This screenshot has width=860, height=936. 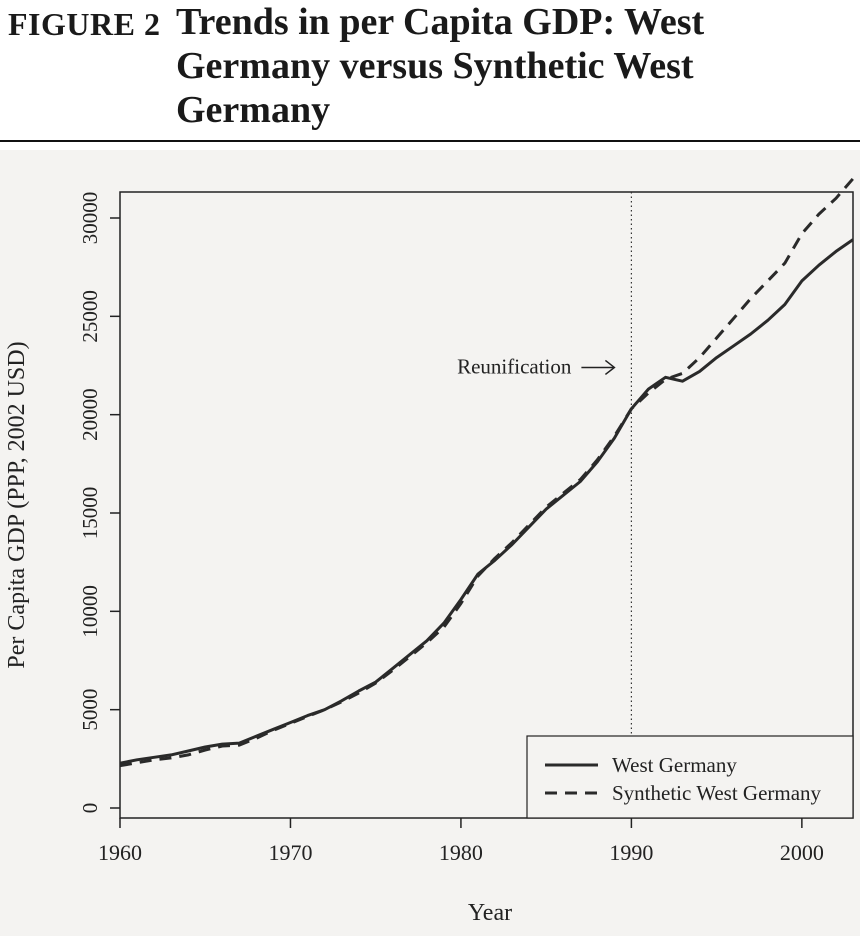 I want to click on legend: West Germany Synthetic West Germany, so click(x=690, y=777).